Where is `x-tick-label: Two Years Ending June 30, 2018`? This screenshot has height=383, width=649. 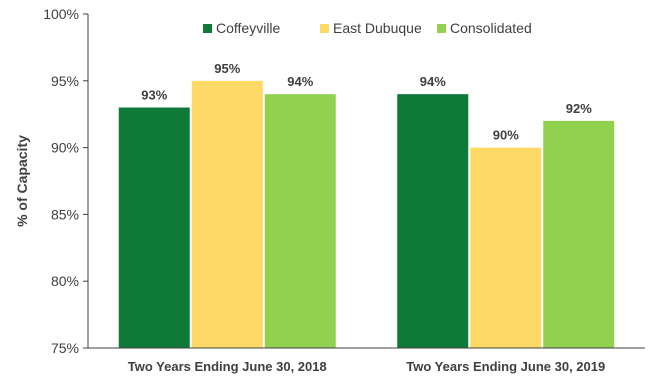
x-tick-label: Two Years Ending June 30, 2018 is located at coordinates (227, 366).